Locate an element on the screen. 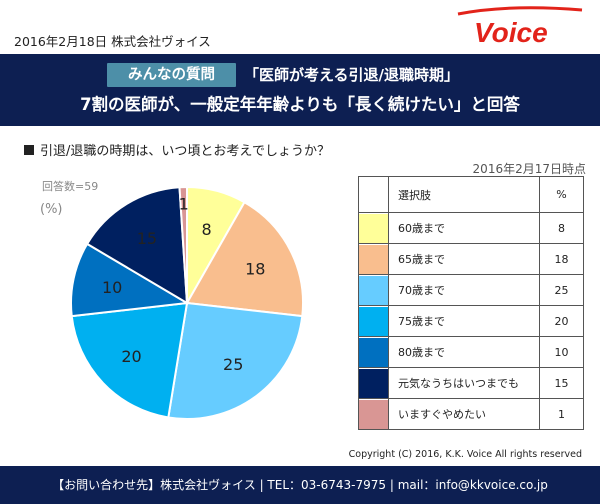 This screenshot has height=504, width=600. legend-row: 60歳まで 8 is located at coordinates (471, 228).